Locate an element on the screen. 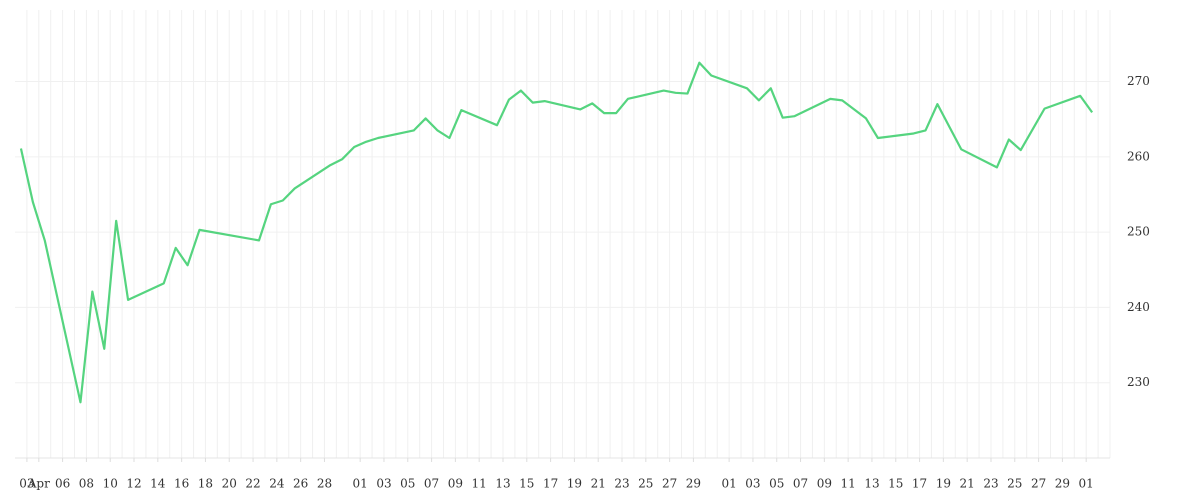 This screenshot has height=500, width=1200. x-tick-label: 06 is located at coordinates (62, 484).